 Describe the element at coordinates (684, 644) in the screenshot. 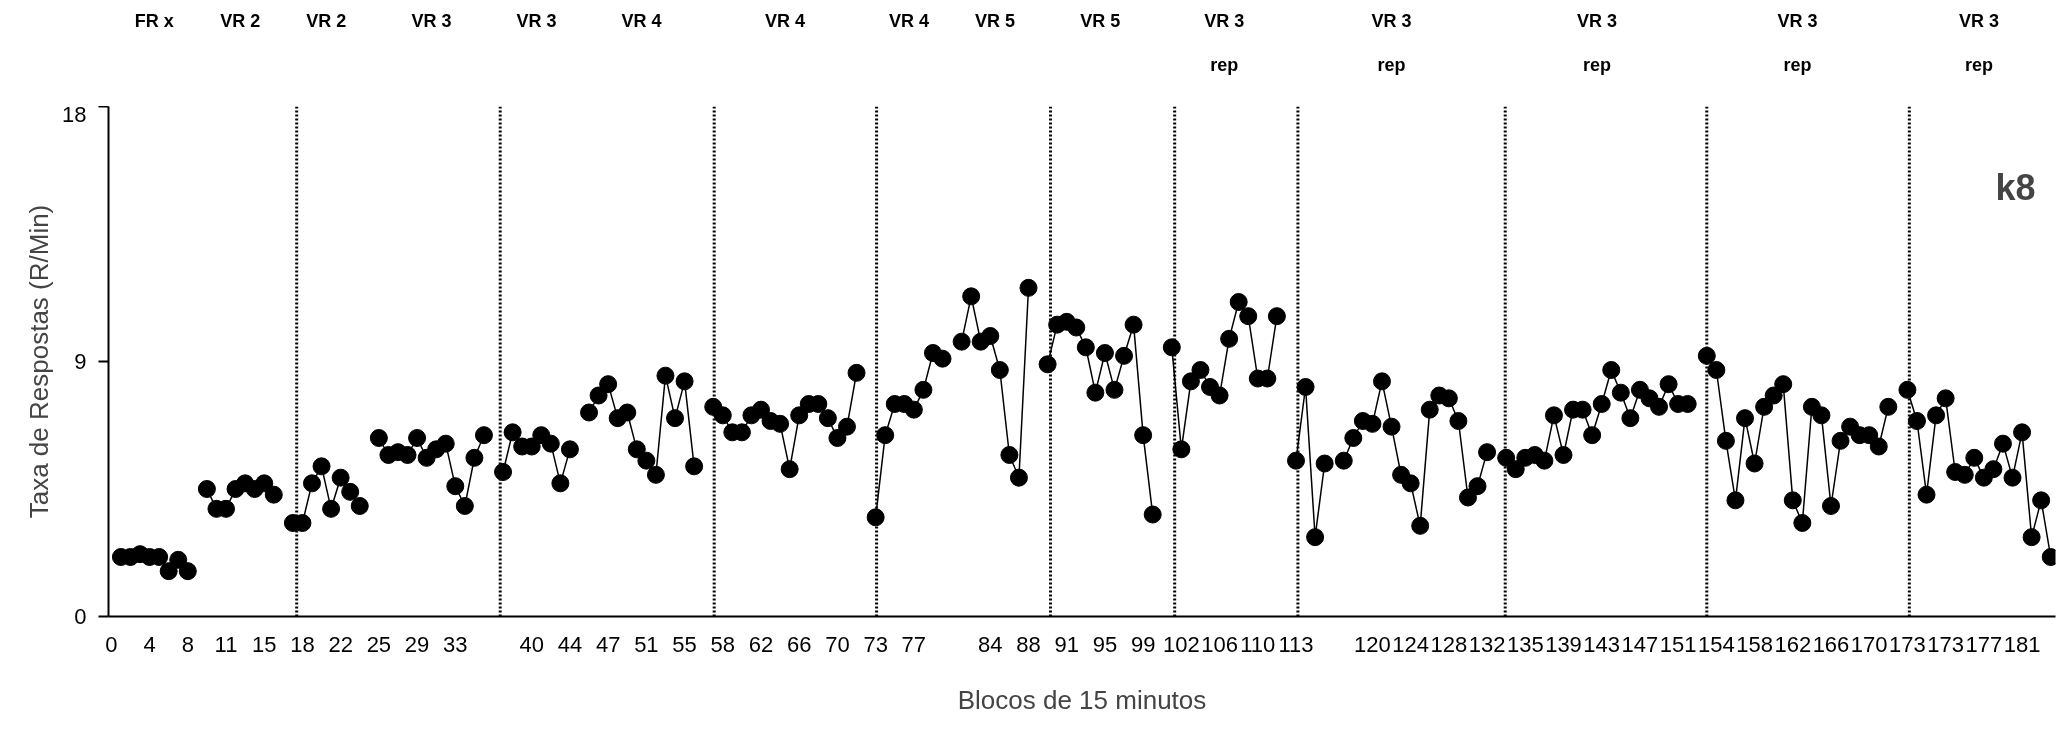

I see `x-tick-label: 55` at that location.